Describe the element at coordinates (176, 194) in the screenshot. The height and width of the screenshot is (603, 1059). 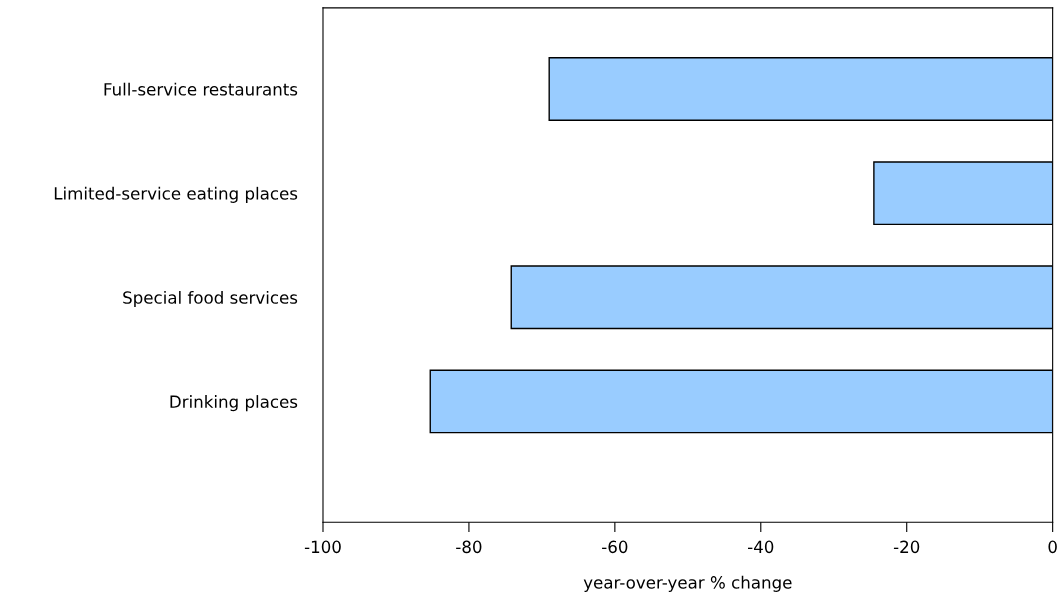
I see `y-tick-label: Limited-service eating places` at that location.